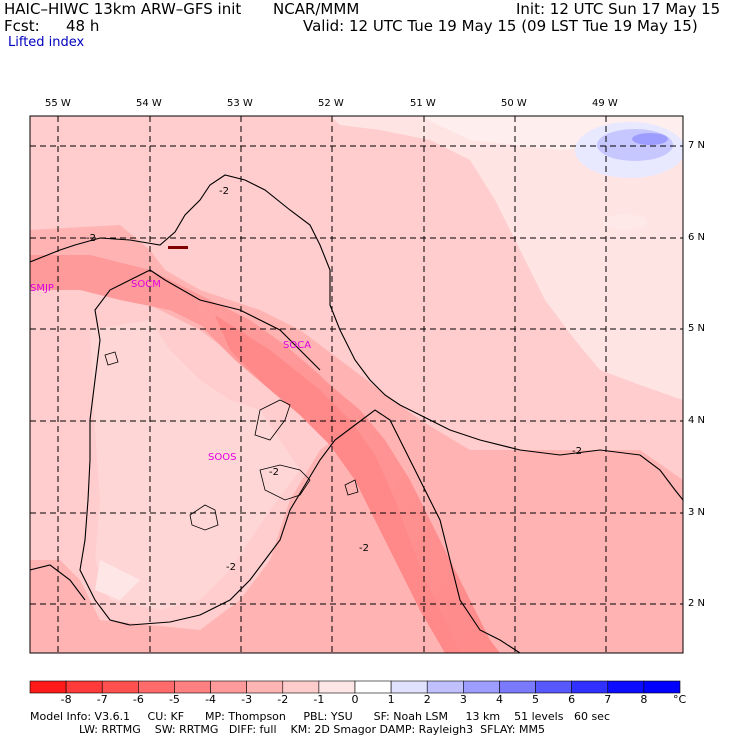 The image size is (740, 740). What do you see at coordinates (178, 247) in the screenshot?
I see `dark-marker` at bounding box center [178, 247].